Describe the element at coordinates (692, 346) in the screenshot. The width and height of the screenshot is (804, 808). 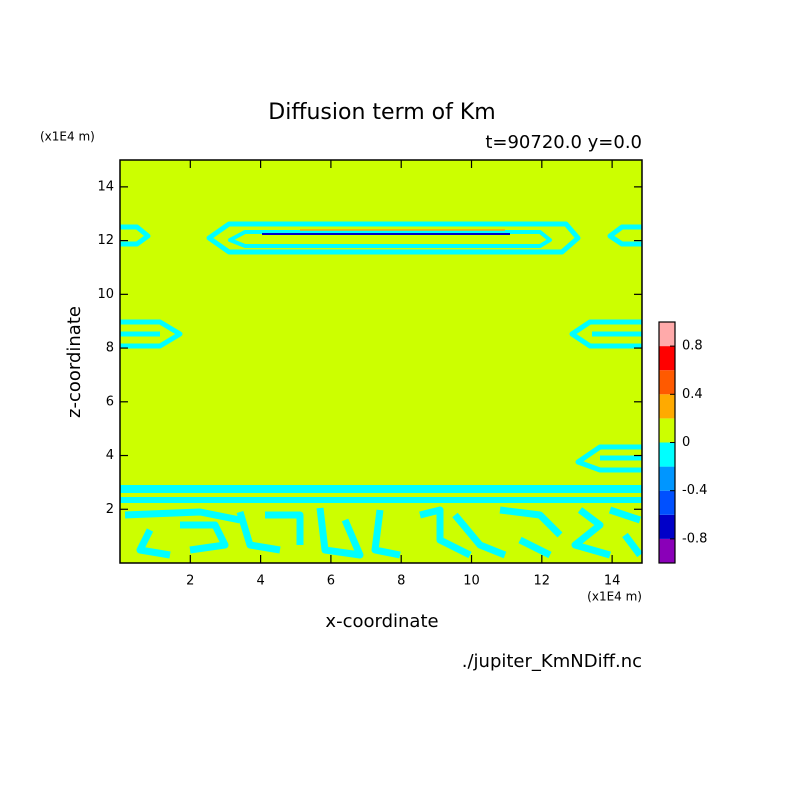
I see `colorbar-tick-label: 0.8` at that location.